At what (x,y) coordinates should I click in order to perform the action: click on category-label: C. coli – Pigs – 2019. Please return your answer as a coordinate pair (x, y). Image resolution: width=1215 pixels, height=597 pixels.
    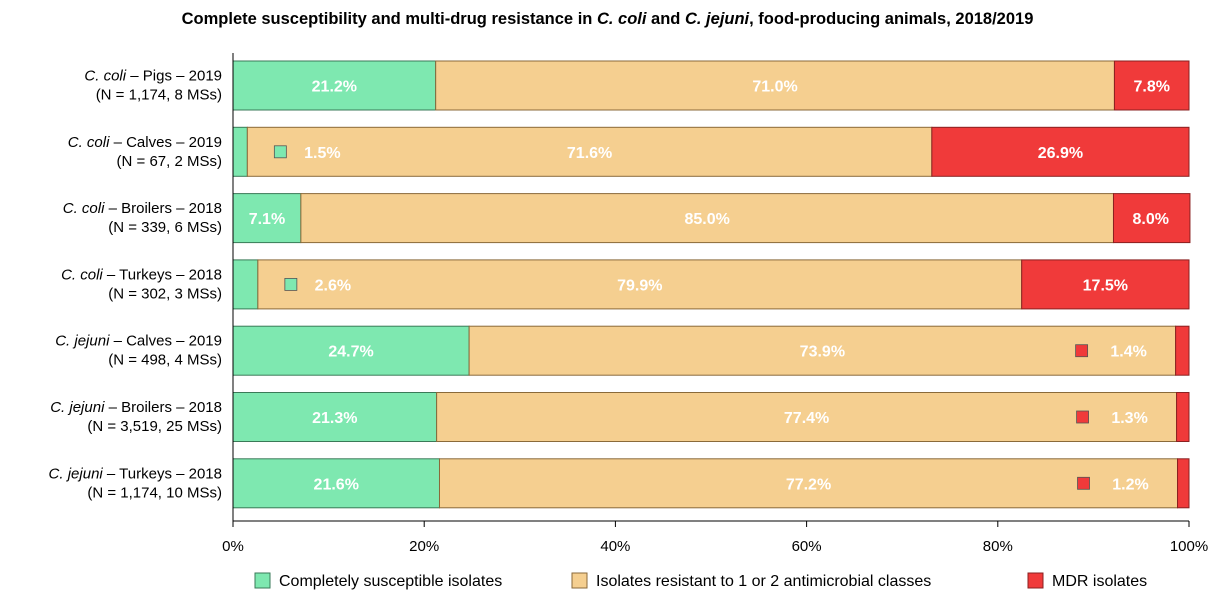
    Looking at the image, I should click on (153, 76).